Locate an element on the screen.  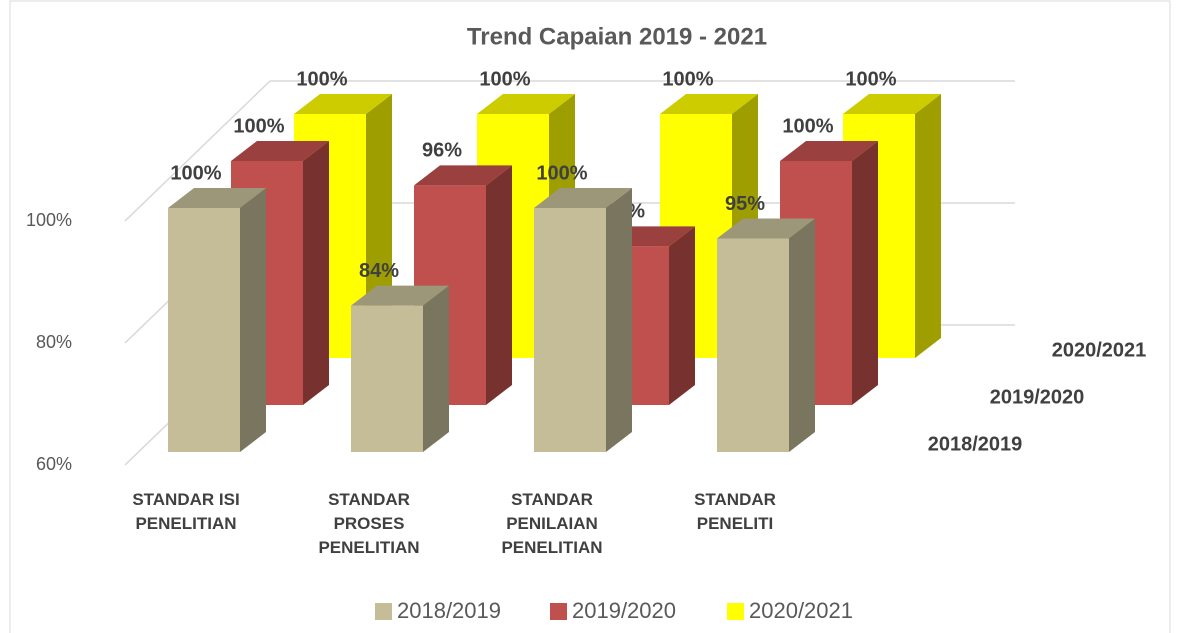
legend-label: 2020/2021 is located at coordinates (801, 610).